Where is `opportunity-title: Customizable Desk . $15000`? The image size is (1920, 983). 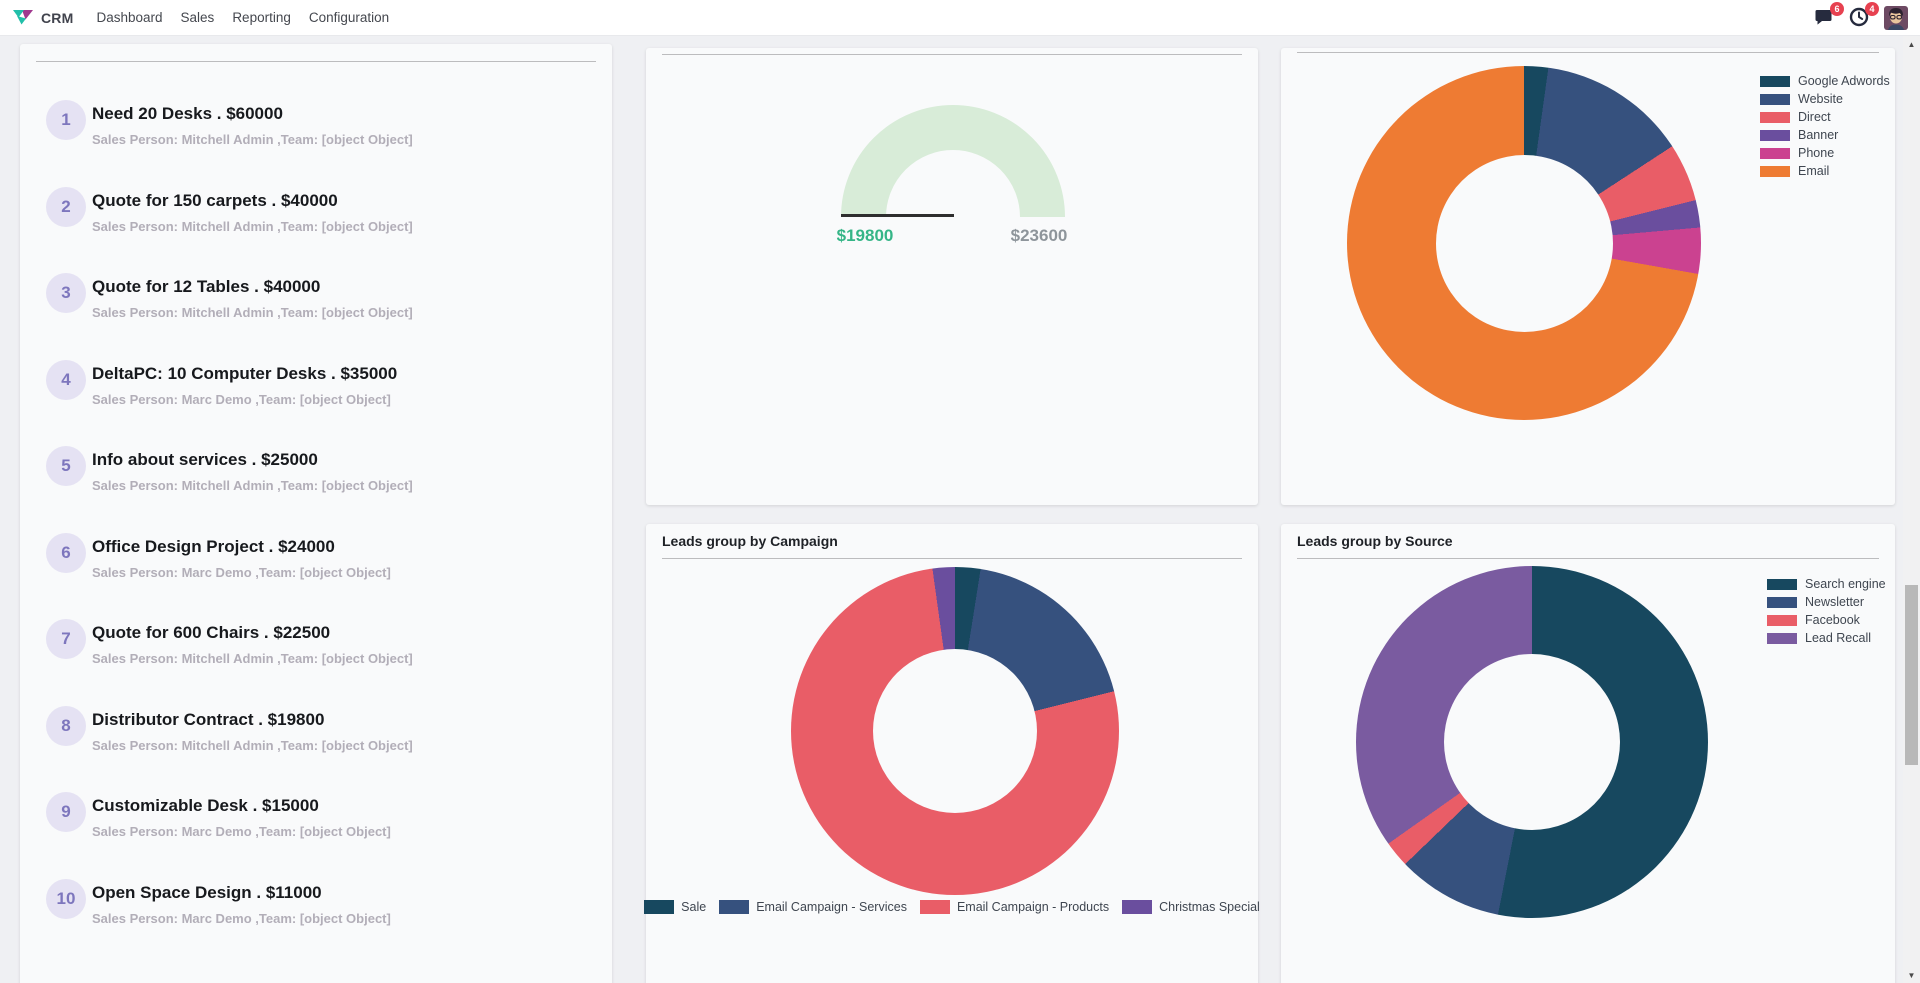
opportunity-title: Customizable Desk . $15000 is located at coordinates (205, 805).